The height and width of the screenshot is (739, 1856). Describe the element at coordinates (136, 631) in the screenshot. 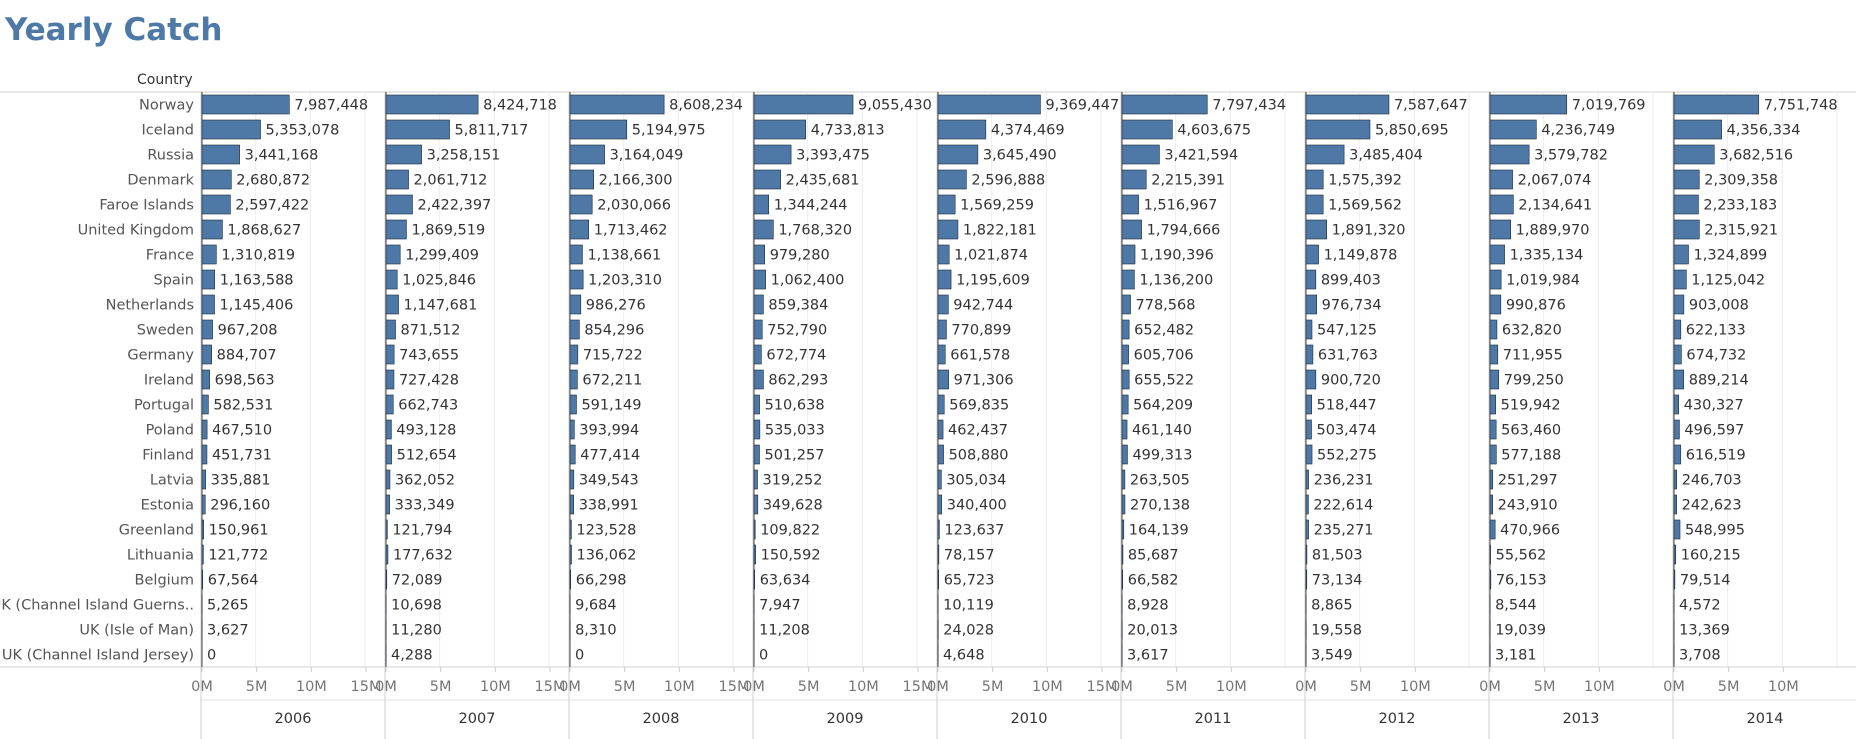

I see `country-label-uk-isle-of-man: UK (Isle of Man)` at that location.